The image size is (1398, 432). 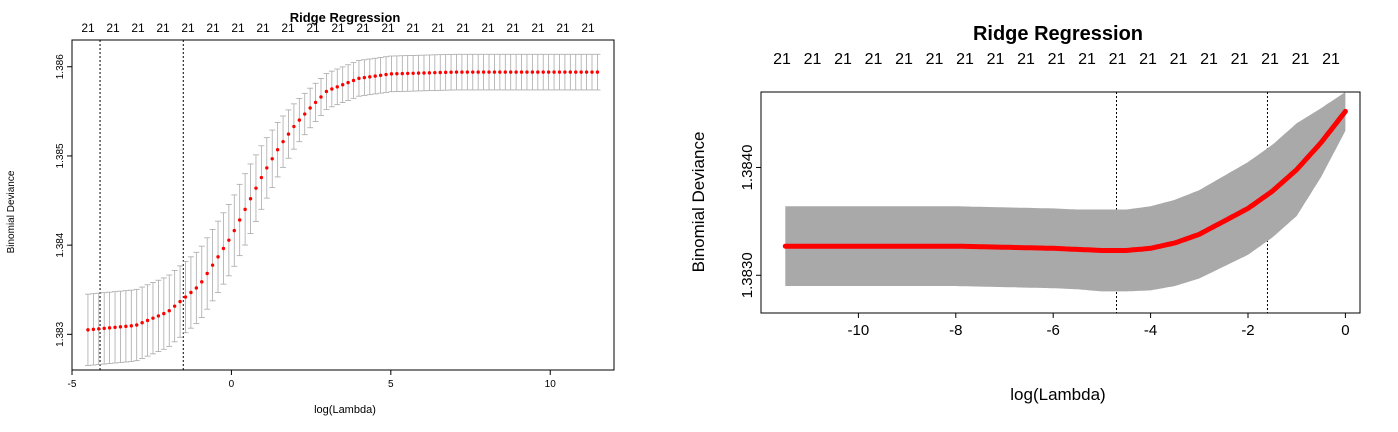 I want to click on y-tick-label: 1.3830, so click(x=747, y=275).